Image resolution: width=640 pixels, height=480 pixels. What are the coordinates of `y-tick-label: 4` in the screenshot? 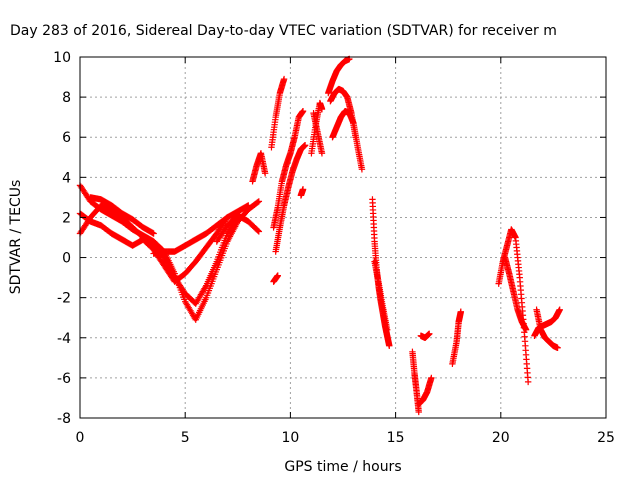 It's located at (66, 178).